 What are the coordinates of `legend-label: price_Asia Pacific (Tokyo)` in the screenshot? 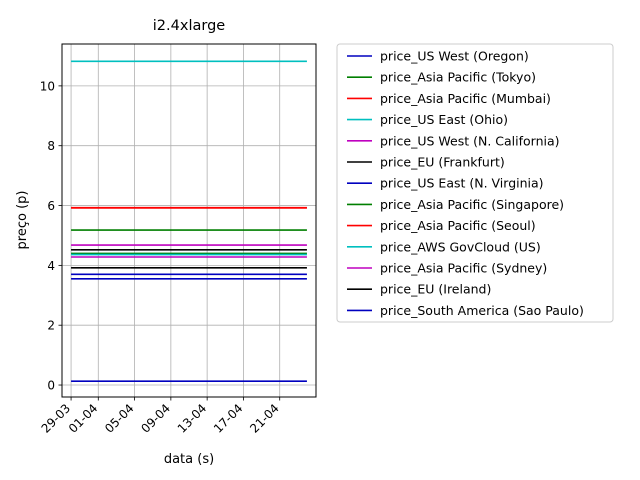 It's located at (458, 77).